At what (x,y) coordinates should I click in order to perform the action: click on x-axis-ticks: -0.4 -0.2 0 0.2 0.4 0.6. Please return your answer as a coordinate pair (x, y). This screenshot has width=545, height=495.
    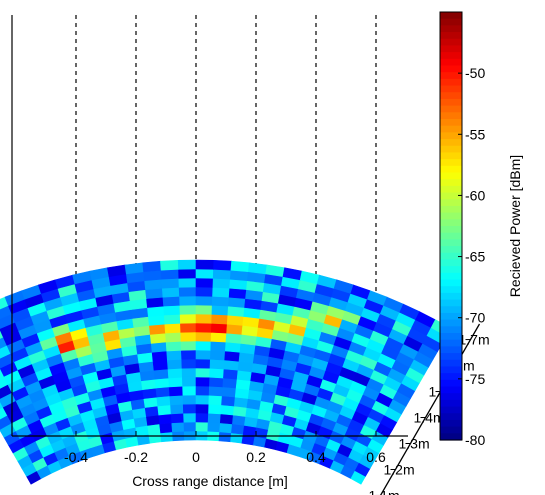
    Looking at the image, I should click on (225, 448).